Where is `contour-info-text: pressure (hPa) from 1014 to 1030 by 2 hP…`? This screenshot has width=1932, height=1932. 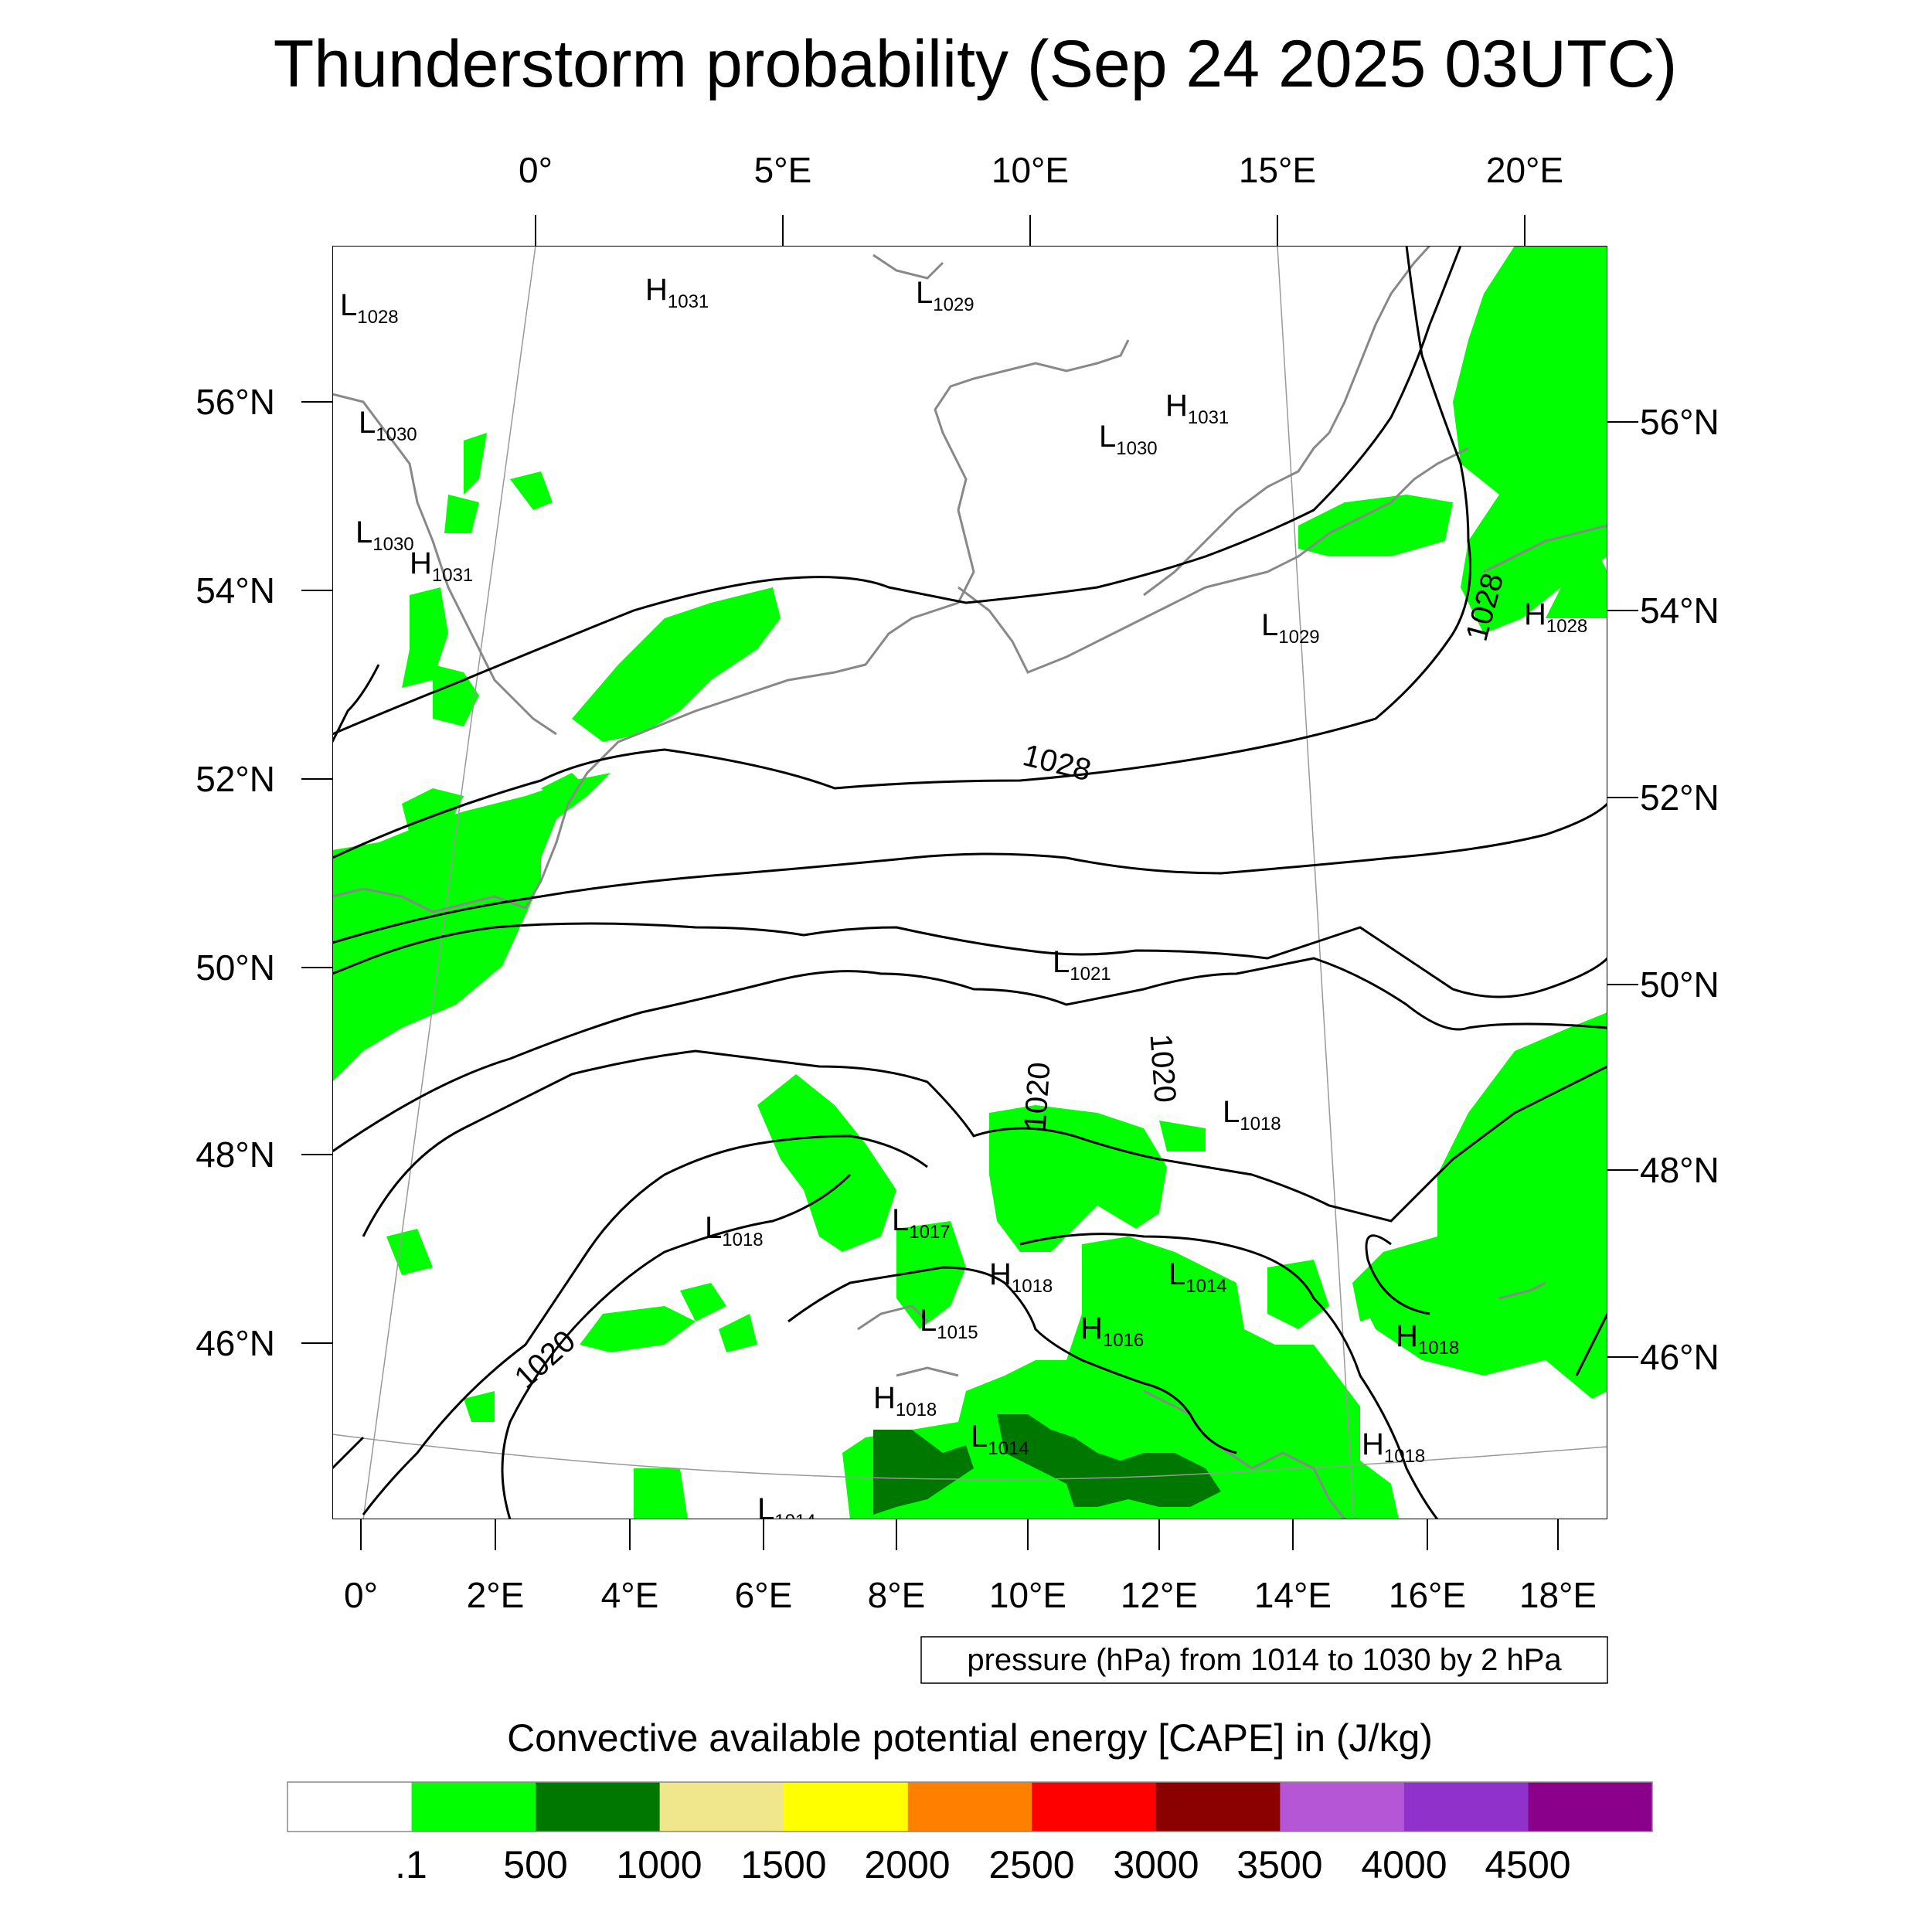 contour-info-text: pressure (hPa) from 1014 to 1030 by 2 hP… is located at coordinates (1264, 1660).